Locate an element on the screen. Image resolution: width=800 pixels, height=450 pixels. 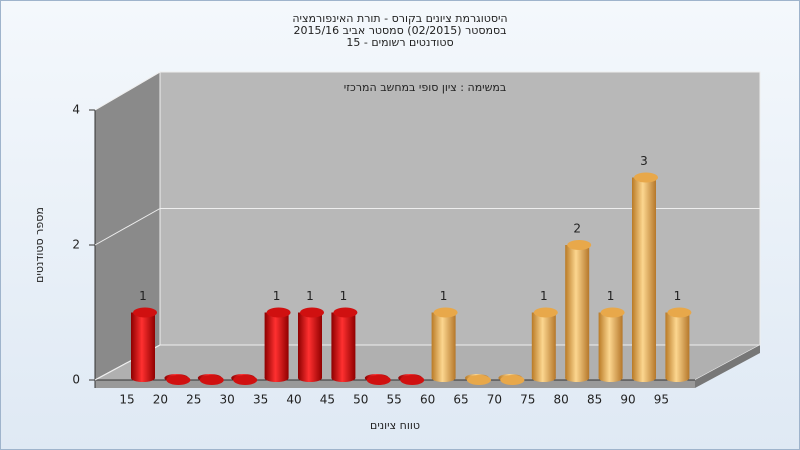
x-tick-label: 85 is located at coordinates (594, 400).